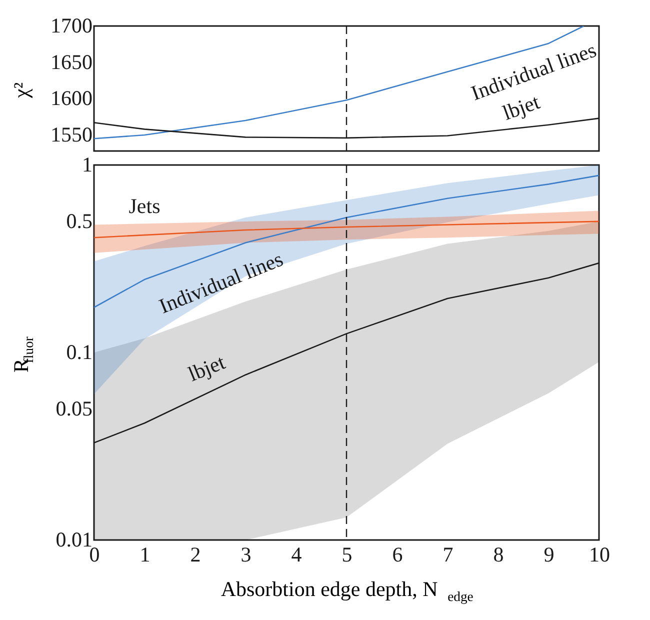 The height and width of the screenshot is (620, 650). What do you see at coordinates (195, 554) in the screenshot?
I see `x-tick-label: 2` at bounding box center [195, 554].